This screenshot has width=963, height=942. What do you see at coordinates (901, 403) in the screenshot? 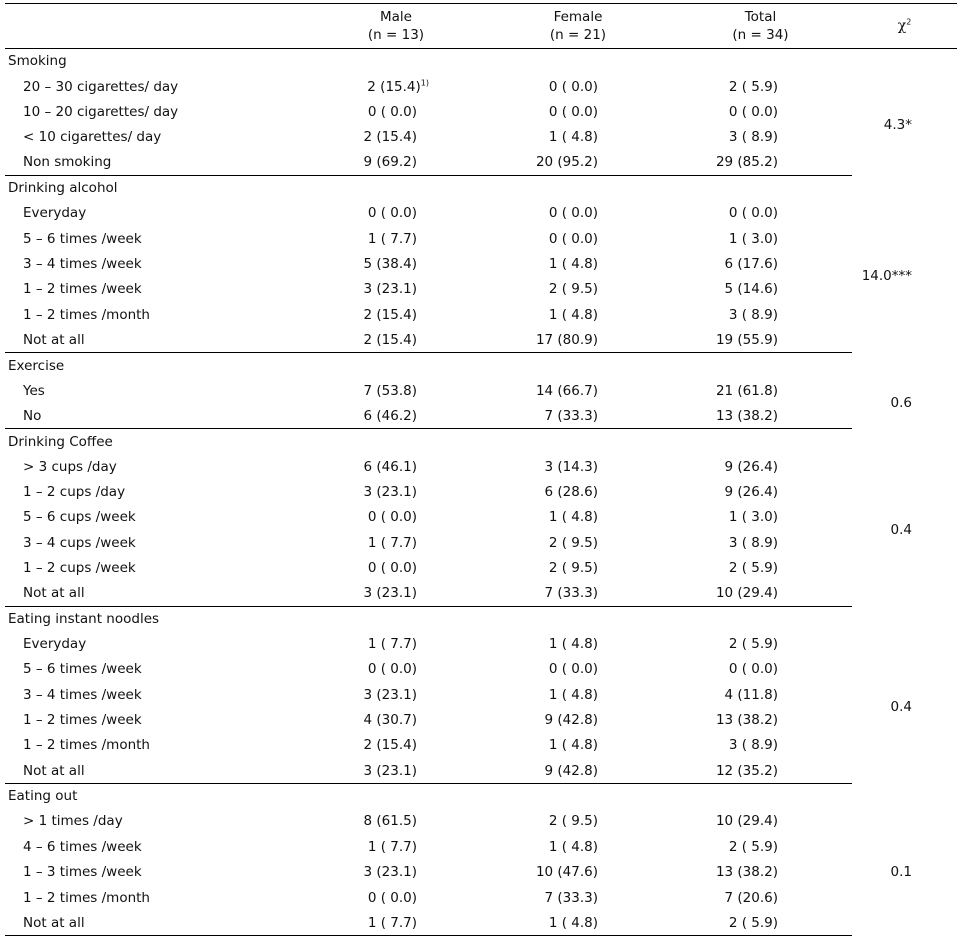
I see `chi-square-value: 0.6` at bounding box center [901, 403].